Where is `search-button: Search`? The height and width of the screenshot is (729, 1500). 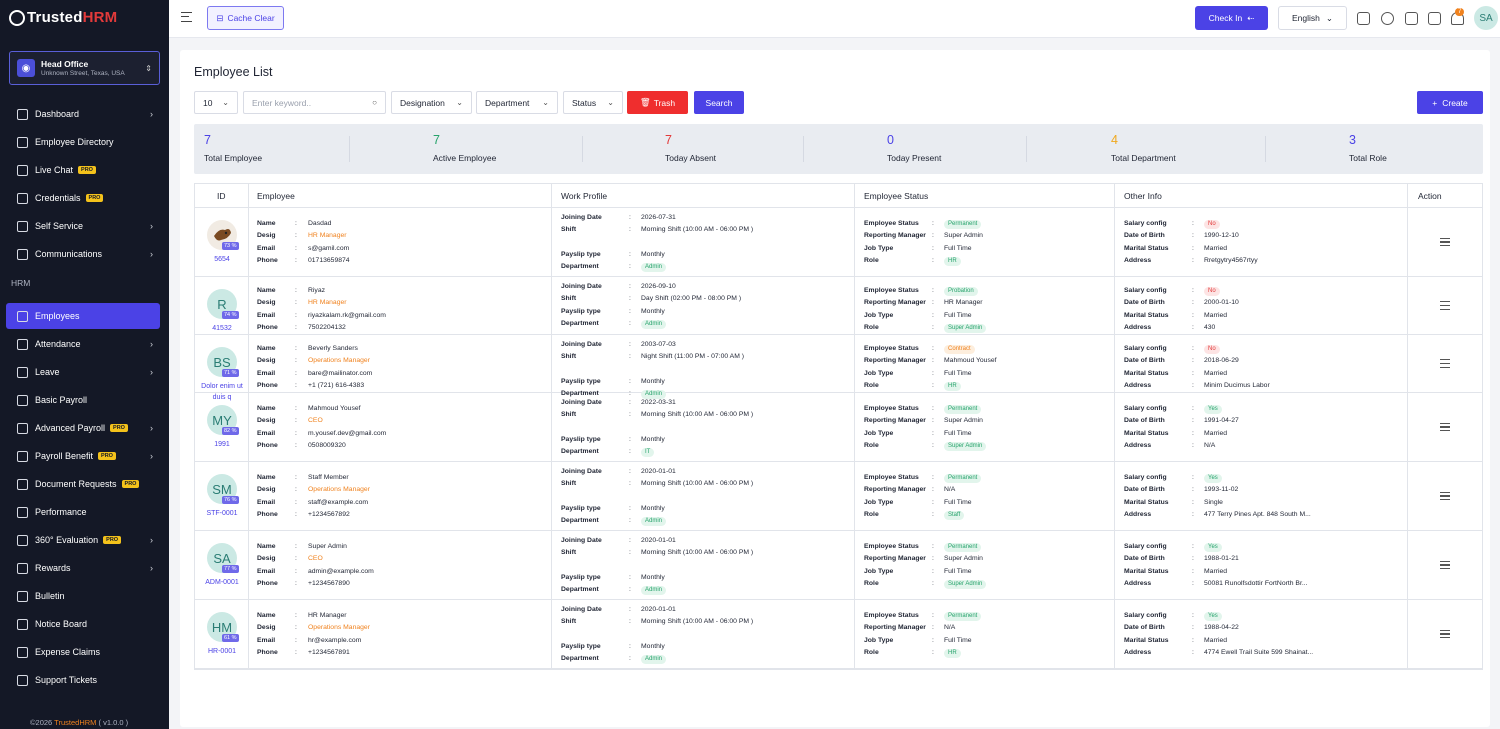 search-button: Search is located at coordinates (719, 102).